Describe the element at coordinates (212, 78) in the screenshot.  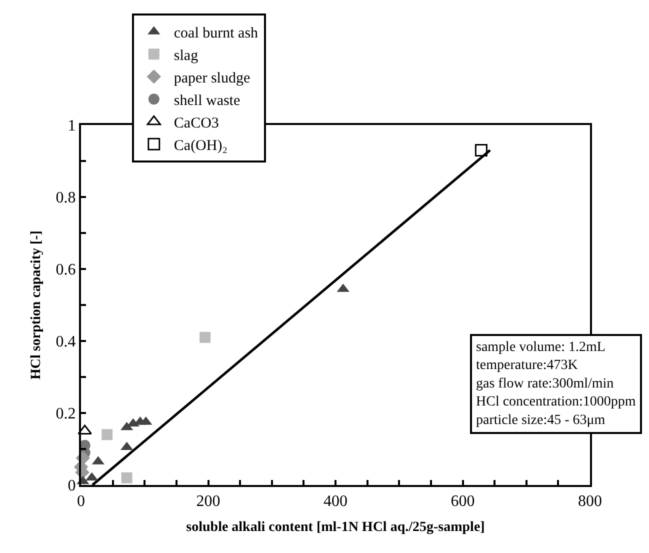
I see `legend-label: paper sludge` at that location.